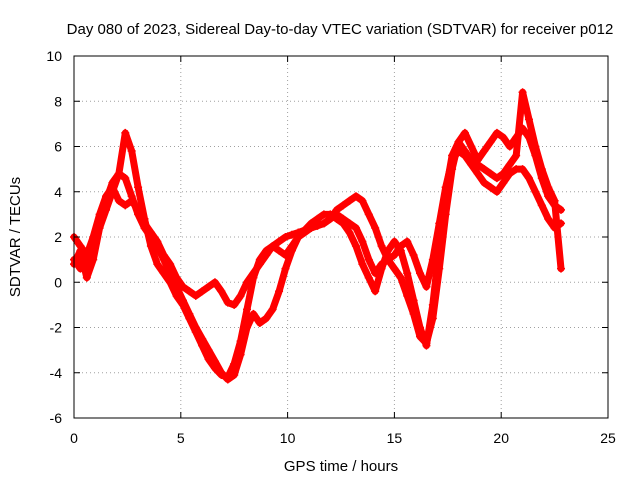  I want to click on y-tick-label: 6, so click(58, 147).